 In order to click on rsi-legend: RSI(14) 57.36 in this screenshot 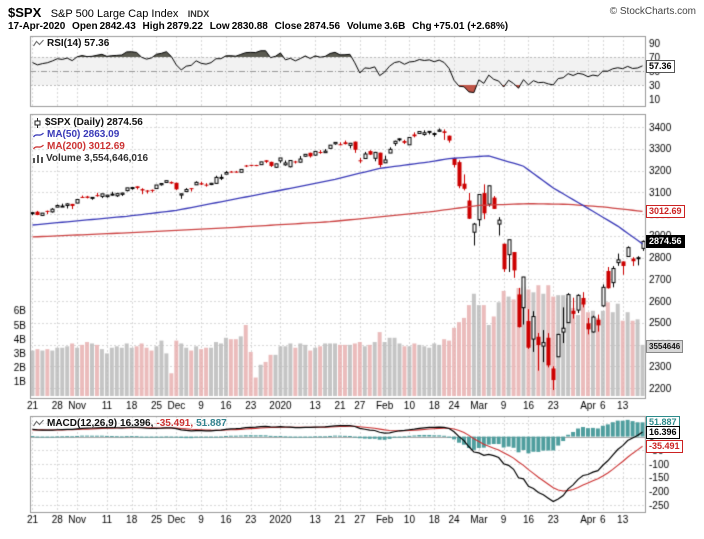, I will do `click(71, 43)`.